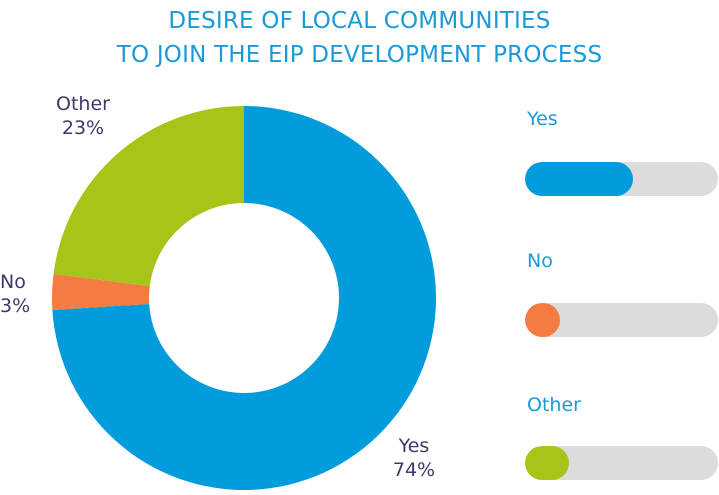  Describe the element at coordinates (359, 21) in the screenshot. I see `chart-title-line-1: DESIRE OF LOCAL COMMUNITIES` at that location.